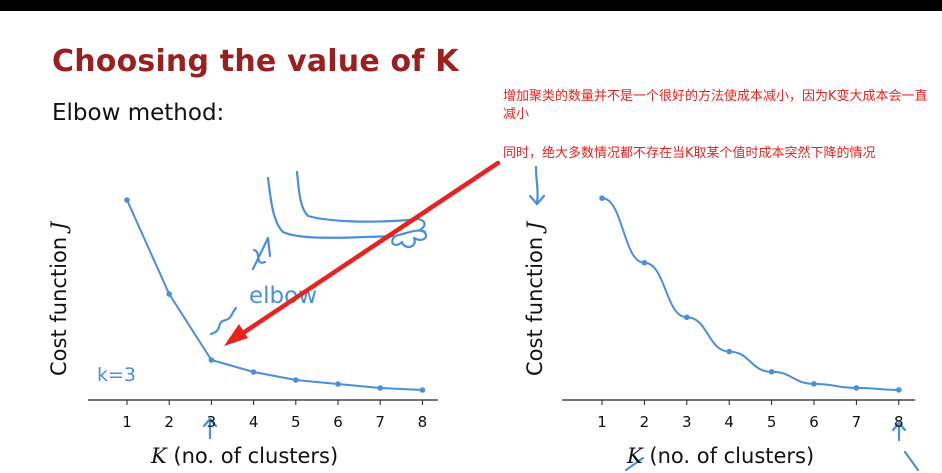 The image size is (942, 473). What do you see at coordinates (689, 153) in the screenshot?
I see `annotation-note-2: 同时，绝大多数情况都不存在当K取某个值时成本突然下降的情况` at bounding box center [689, 153].